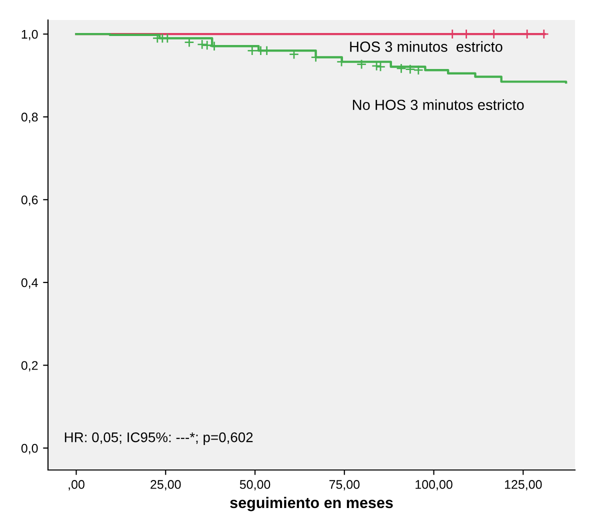 The image size is (589, 523). What do you see at coordinates (29, 283) in the screenshot?
I see `y-tick-label: 0,4` at bounding box center [29, 283].